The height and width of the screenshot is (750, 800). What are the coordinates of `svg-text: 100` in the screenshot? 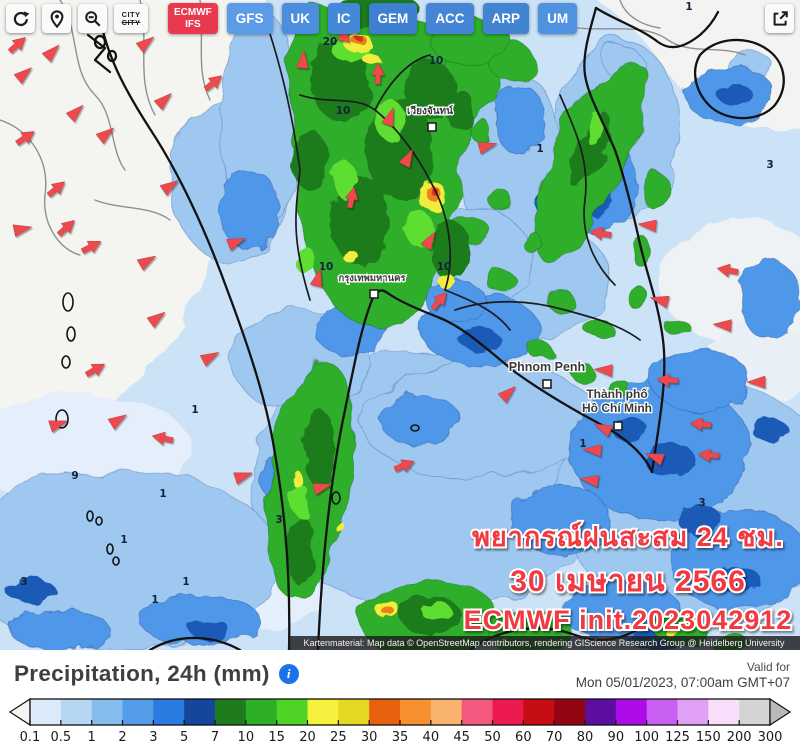 It's located at (646, 736).